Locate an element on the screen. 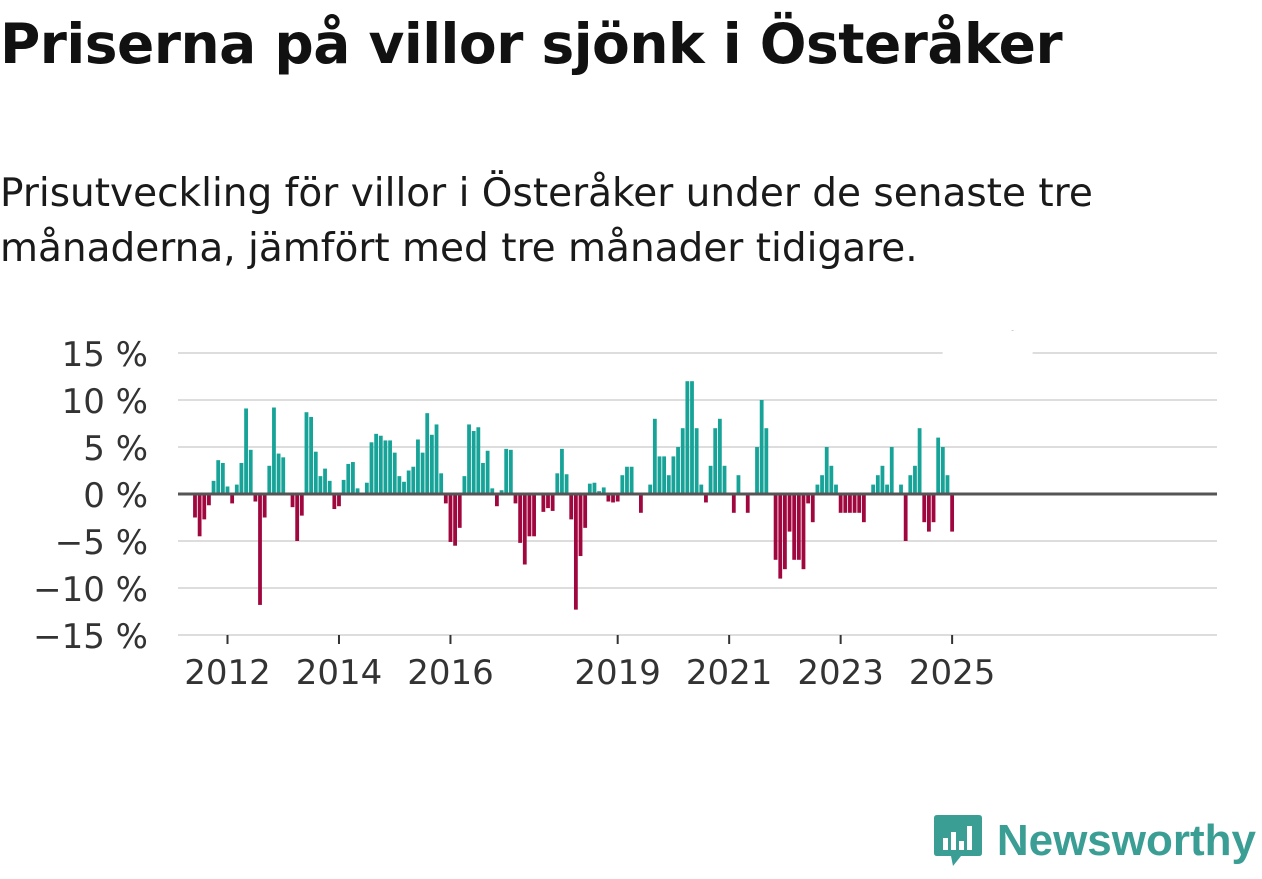 The width and height of the screenshot is (1262, 879). annotation: −4 % is located at coordinates (987, 350).